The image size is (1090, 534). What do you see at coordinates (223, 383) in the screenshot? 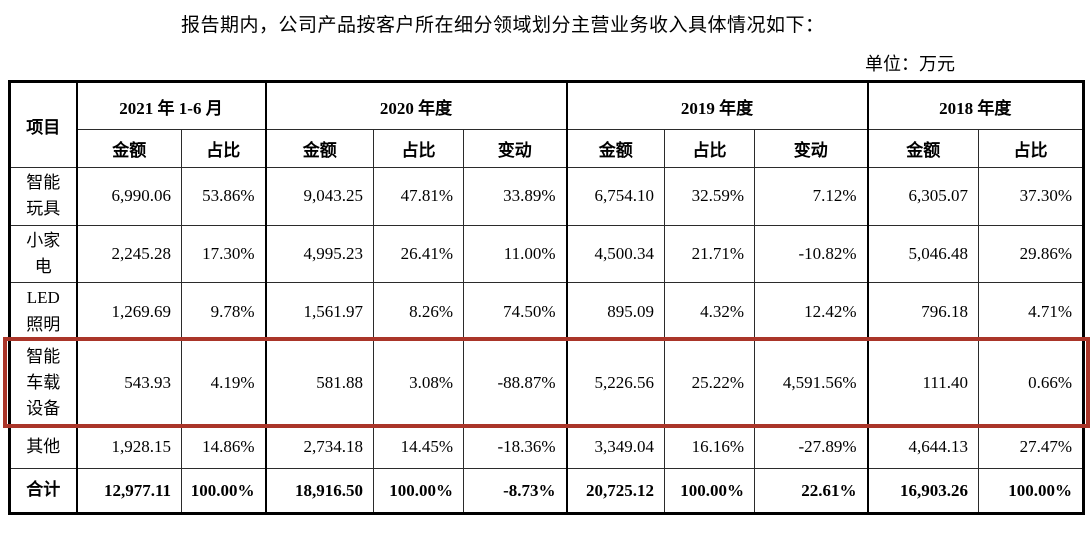
I see `cell-value: 4.19%` at bounding box center [223, 383].